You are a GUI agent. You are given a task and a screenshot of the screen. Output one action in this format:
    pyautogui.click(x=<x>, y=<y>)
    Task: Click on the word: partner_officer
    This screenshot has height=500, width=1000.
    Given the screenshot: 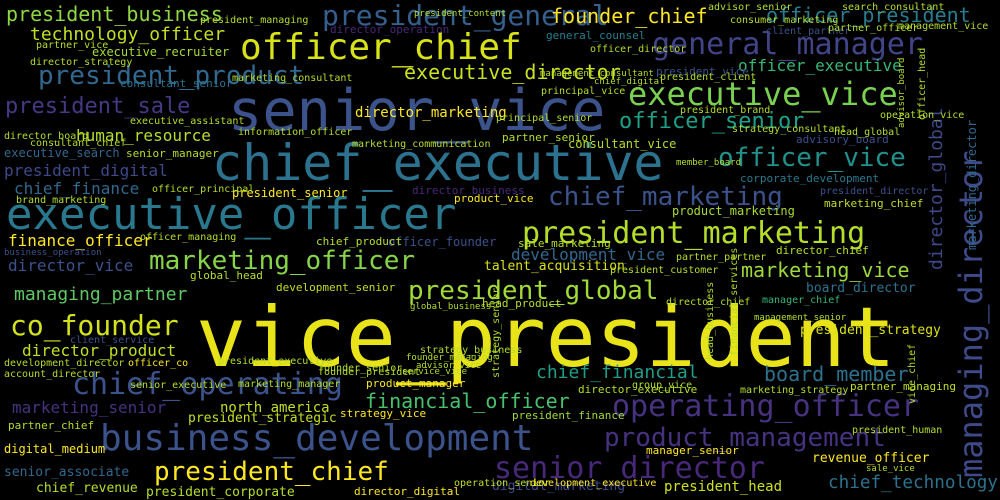 What is the action you would take?
    pyautogui.click(x=873, y=28)
    